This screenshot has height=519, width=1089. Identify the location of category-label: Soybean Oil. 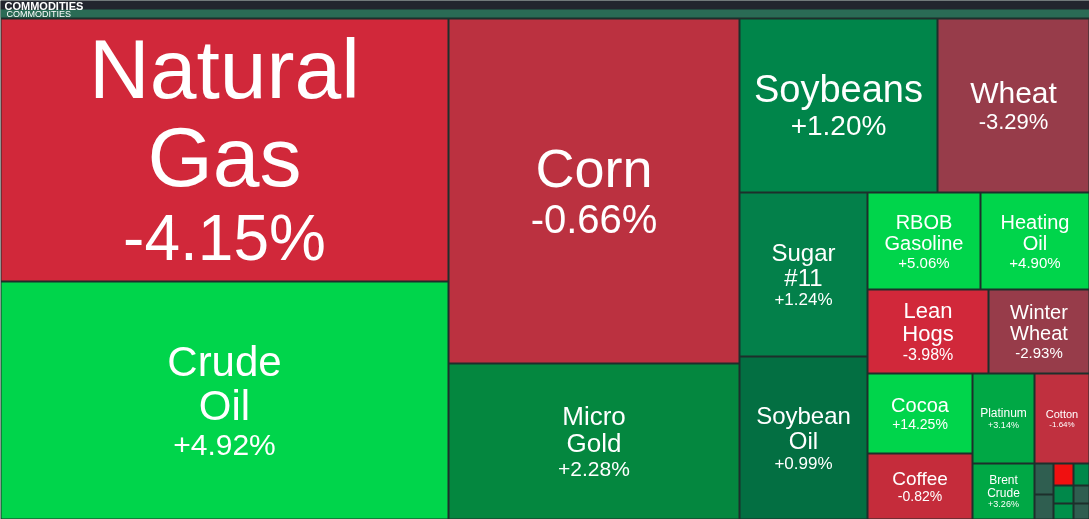
(803, 428).